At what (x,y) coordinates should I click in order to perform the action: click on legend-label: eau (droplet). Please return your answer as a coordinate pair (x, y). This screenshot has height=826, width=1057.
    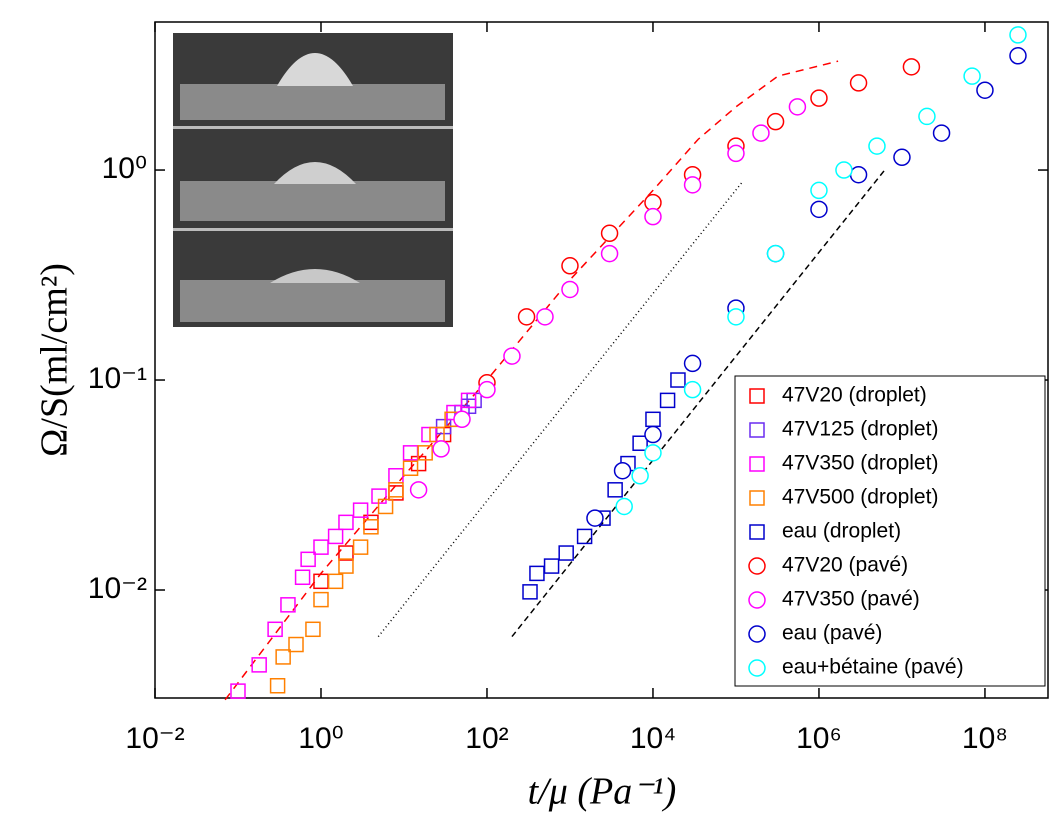
    Looking at the image, I should click on (841, 531).